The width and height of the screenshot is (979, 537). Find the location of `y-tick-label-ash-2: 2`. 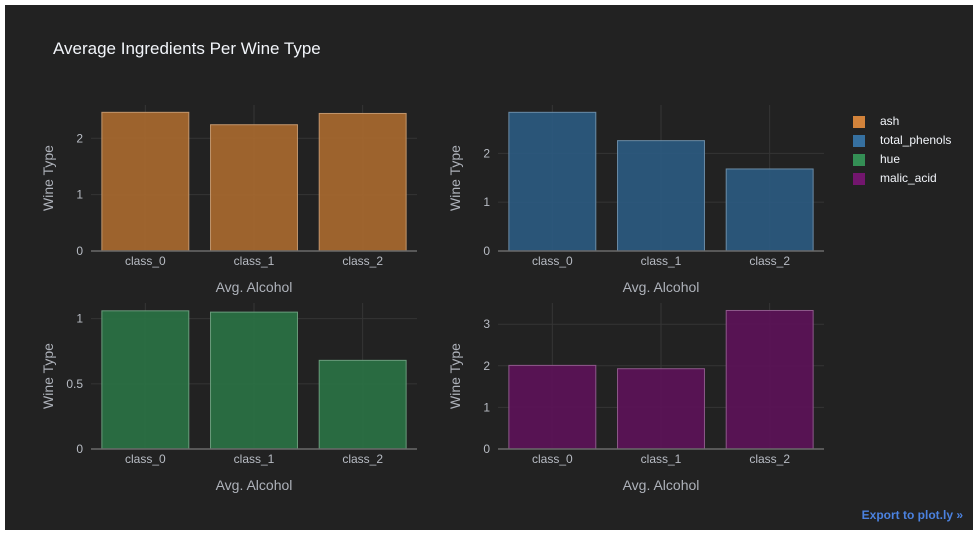

y-tick-label-ash-2: 2 is located at coordinates (79, 138).